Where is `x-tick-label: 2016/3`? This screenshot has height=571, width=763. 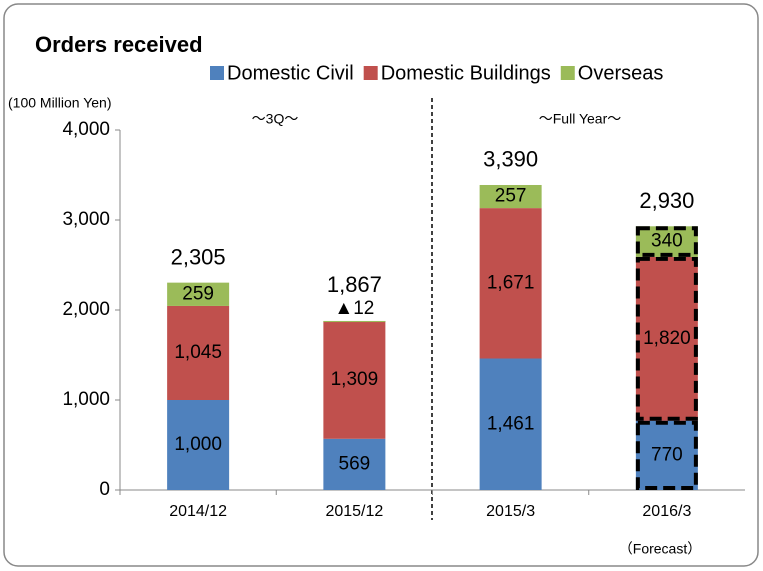
x-tick-label: 2016/3 is located at coordinates (666, 511).